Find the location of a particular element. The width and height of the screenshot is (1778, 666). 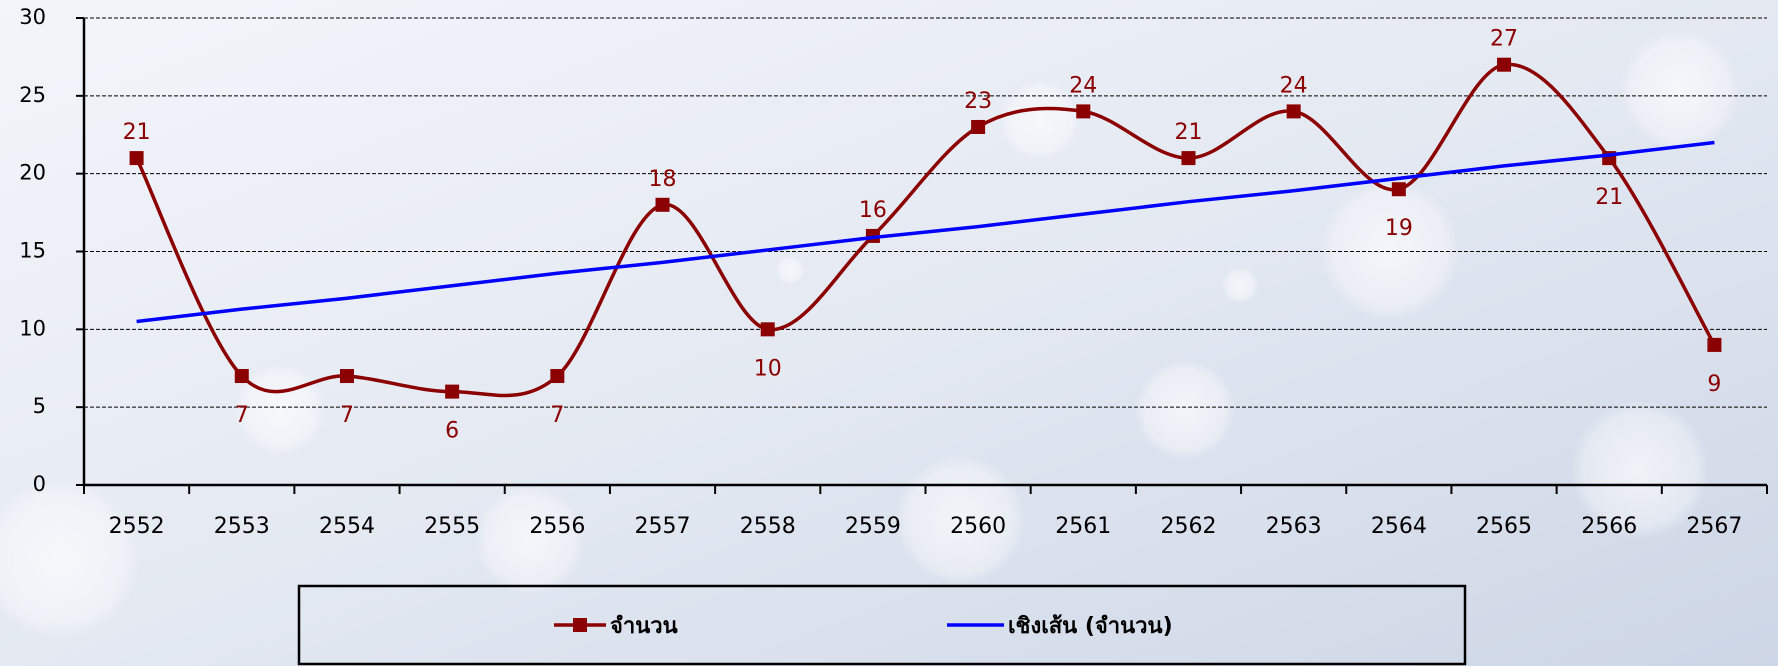

y-tick-label: 25 is located at coordinates (32, 95).